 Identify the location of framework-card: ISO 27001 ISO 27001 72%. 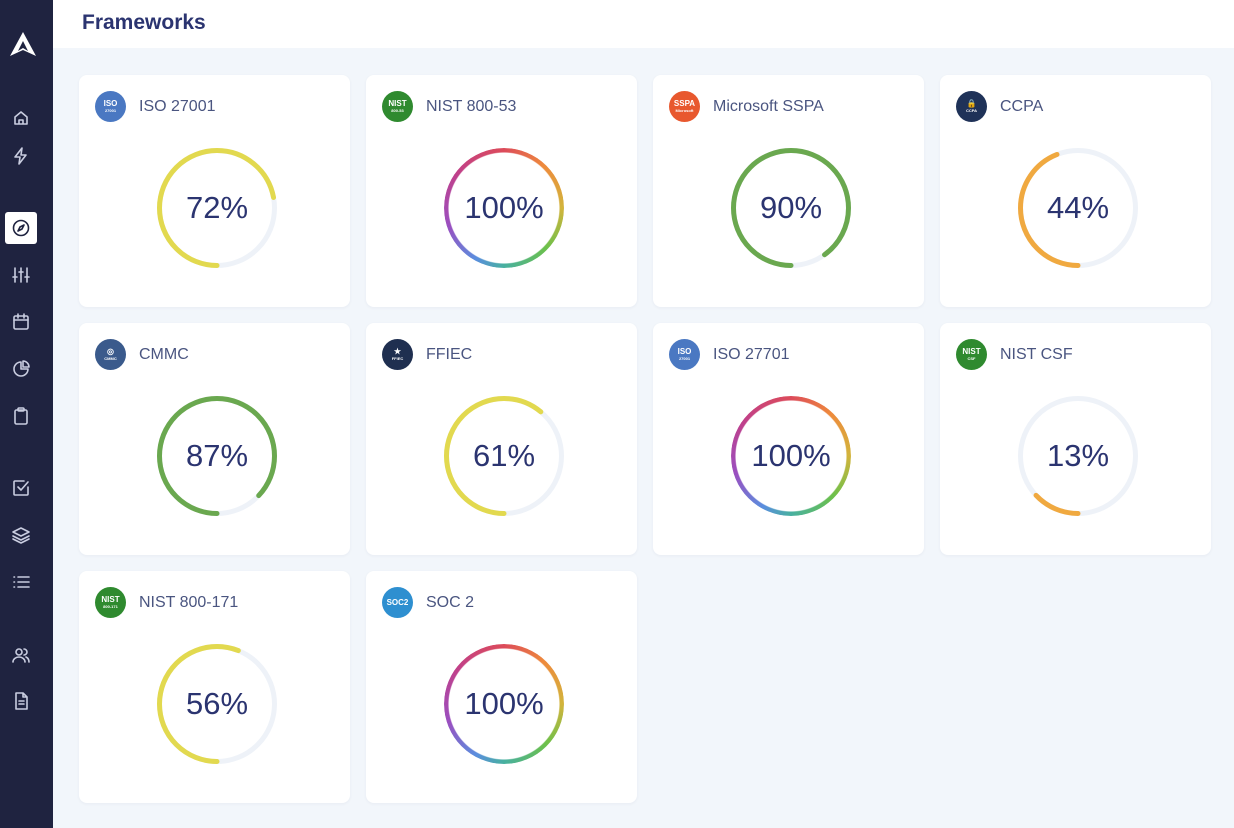
(214, 191).